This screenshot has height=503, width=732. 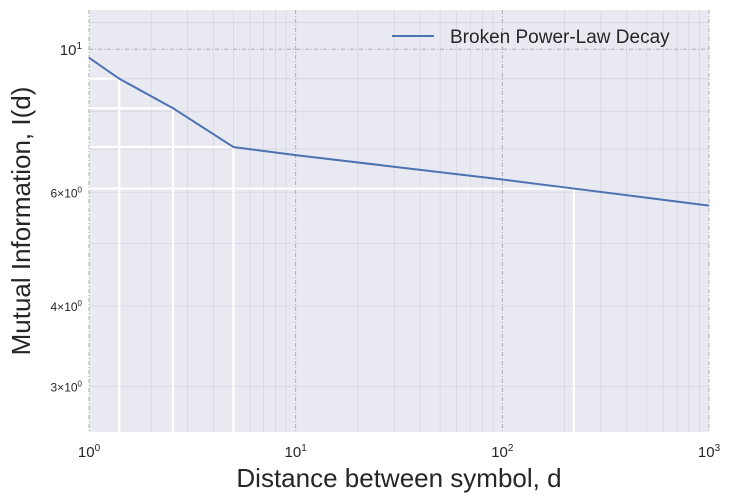 What do you see at coordinates (67, 306) in the screenshot?
I see `y-tick-label: 4×100` at bounding box center [67, 306].